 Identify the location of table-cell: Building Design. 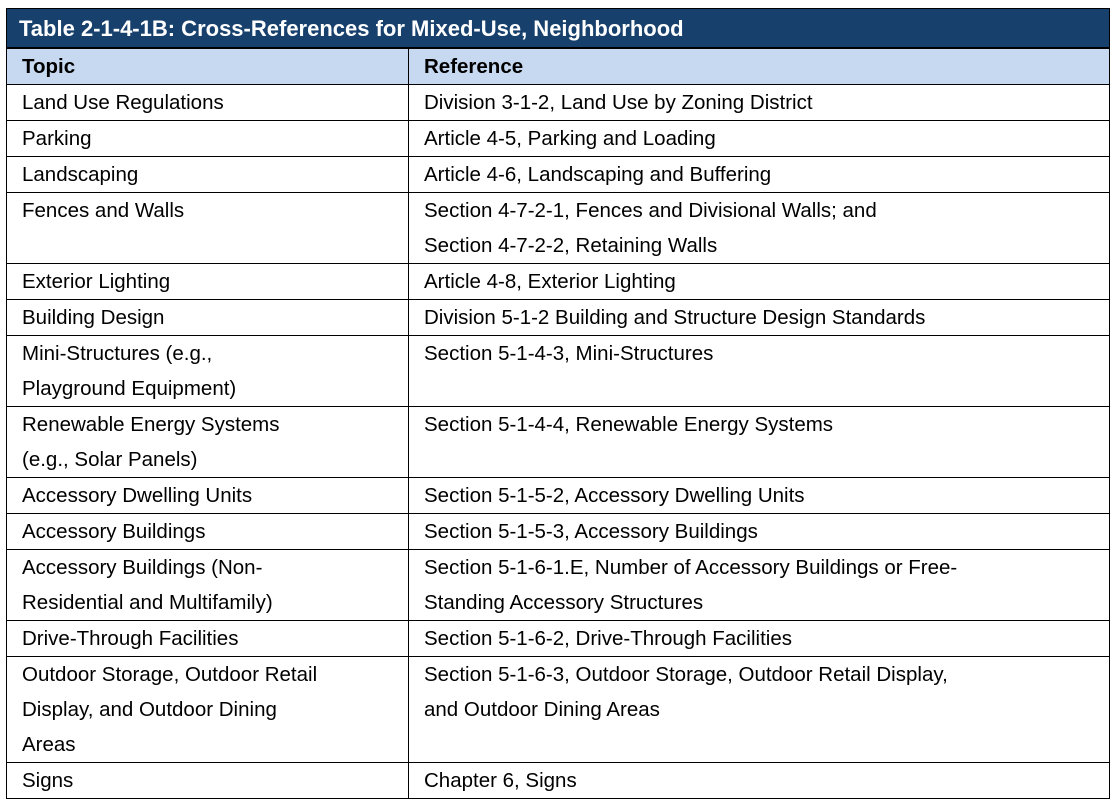
(207, 317).